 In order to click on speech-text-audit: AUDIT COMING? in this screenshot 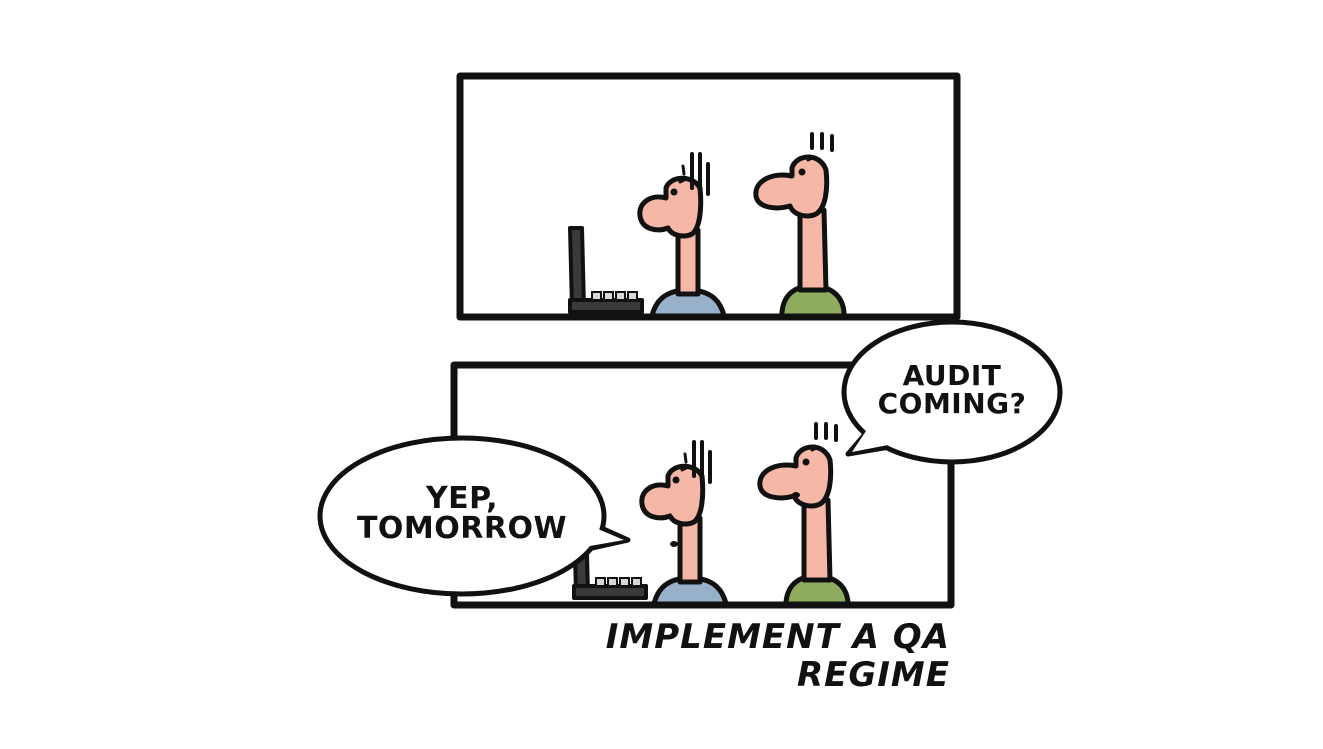, I will do `click(952, 390)`.